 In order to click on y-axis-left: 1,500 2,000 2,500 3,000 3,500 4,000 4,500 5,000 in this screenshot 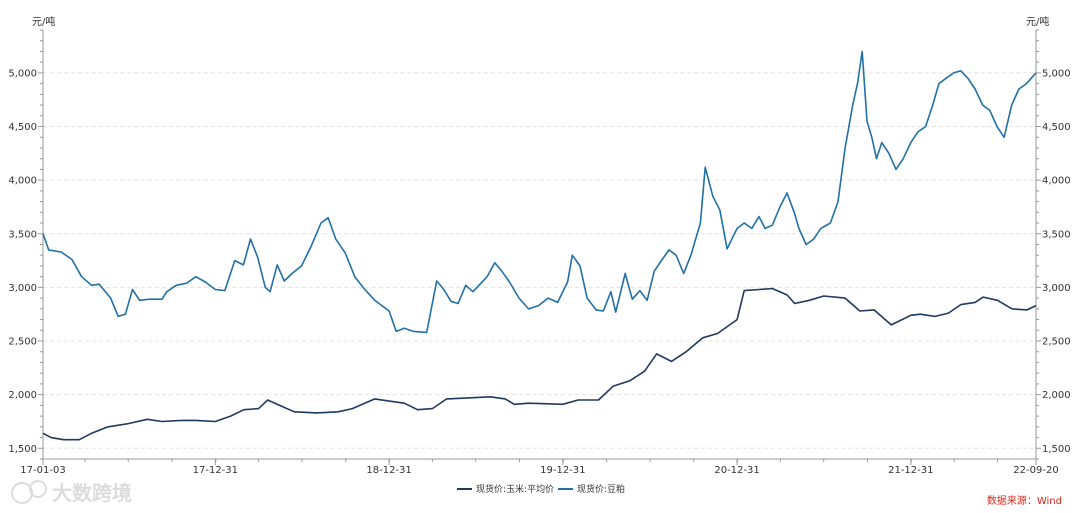, I will do `click(22, 261)`.